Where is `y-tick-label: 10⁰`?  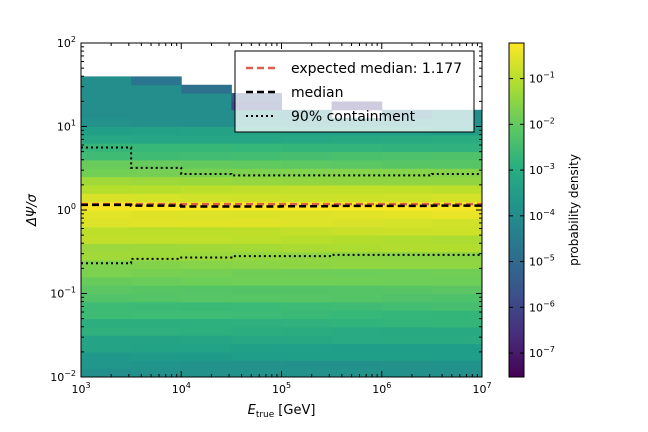
y-tick-label: 10⁰ is located at coordinates (66, 209).